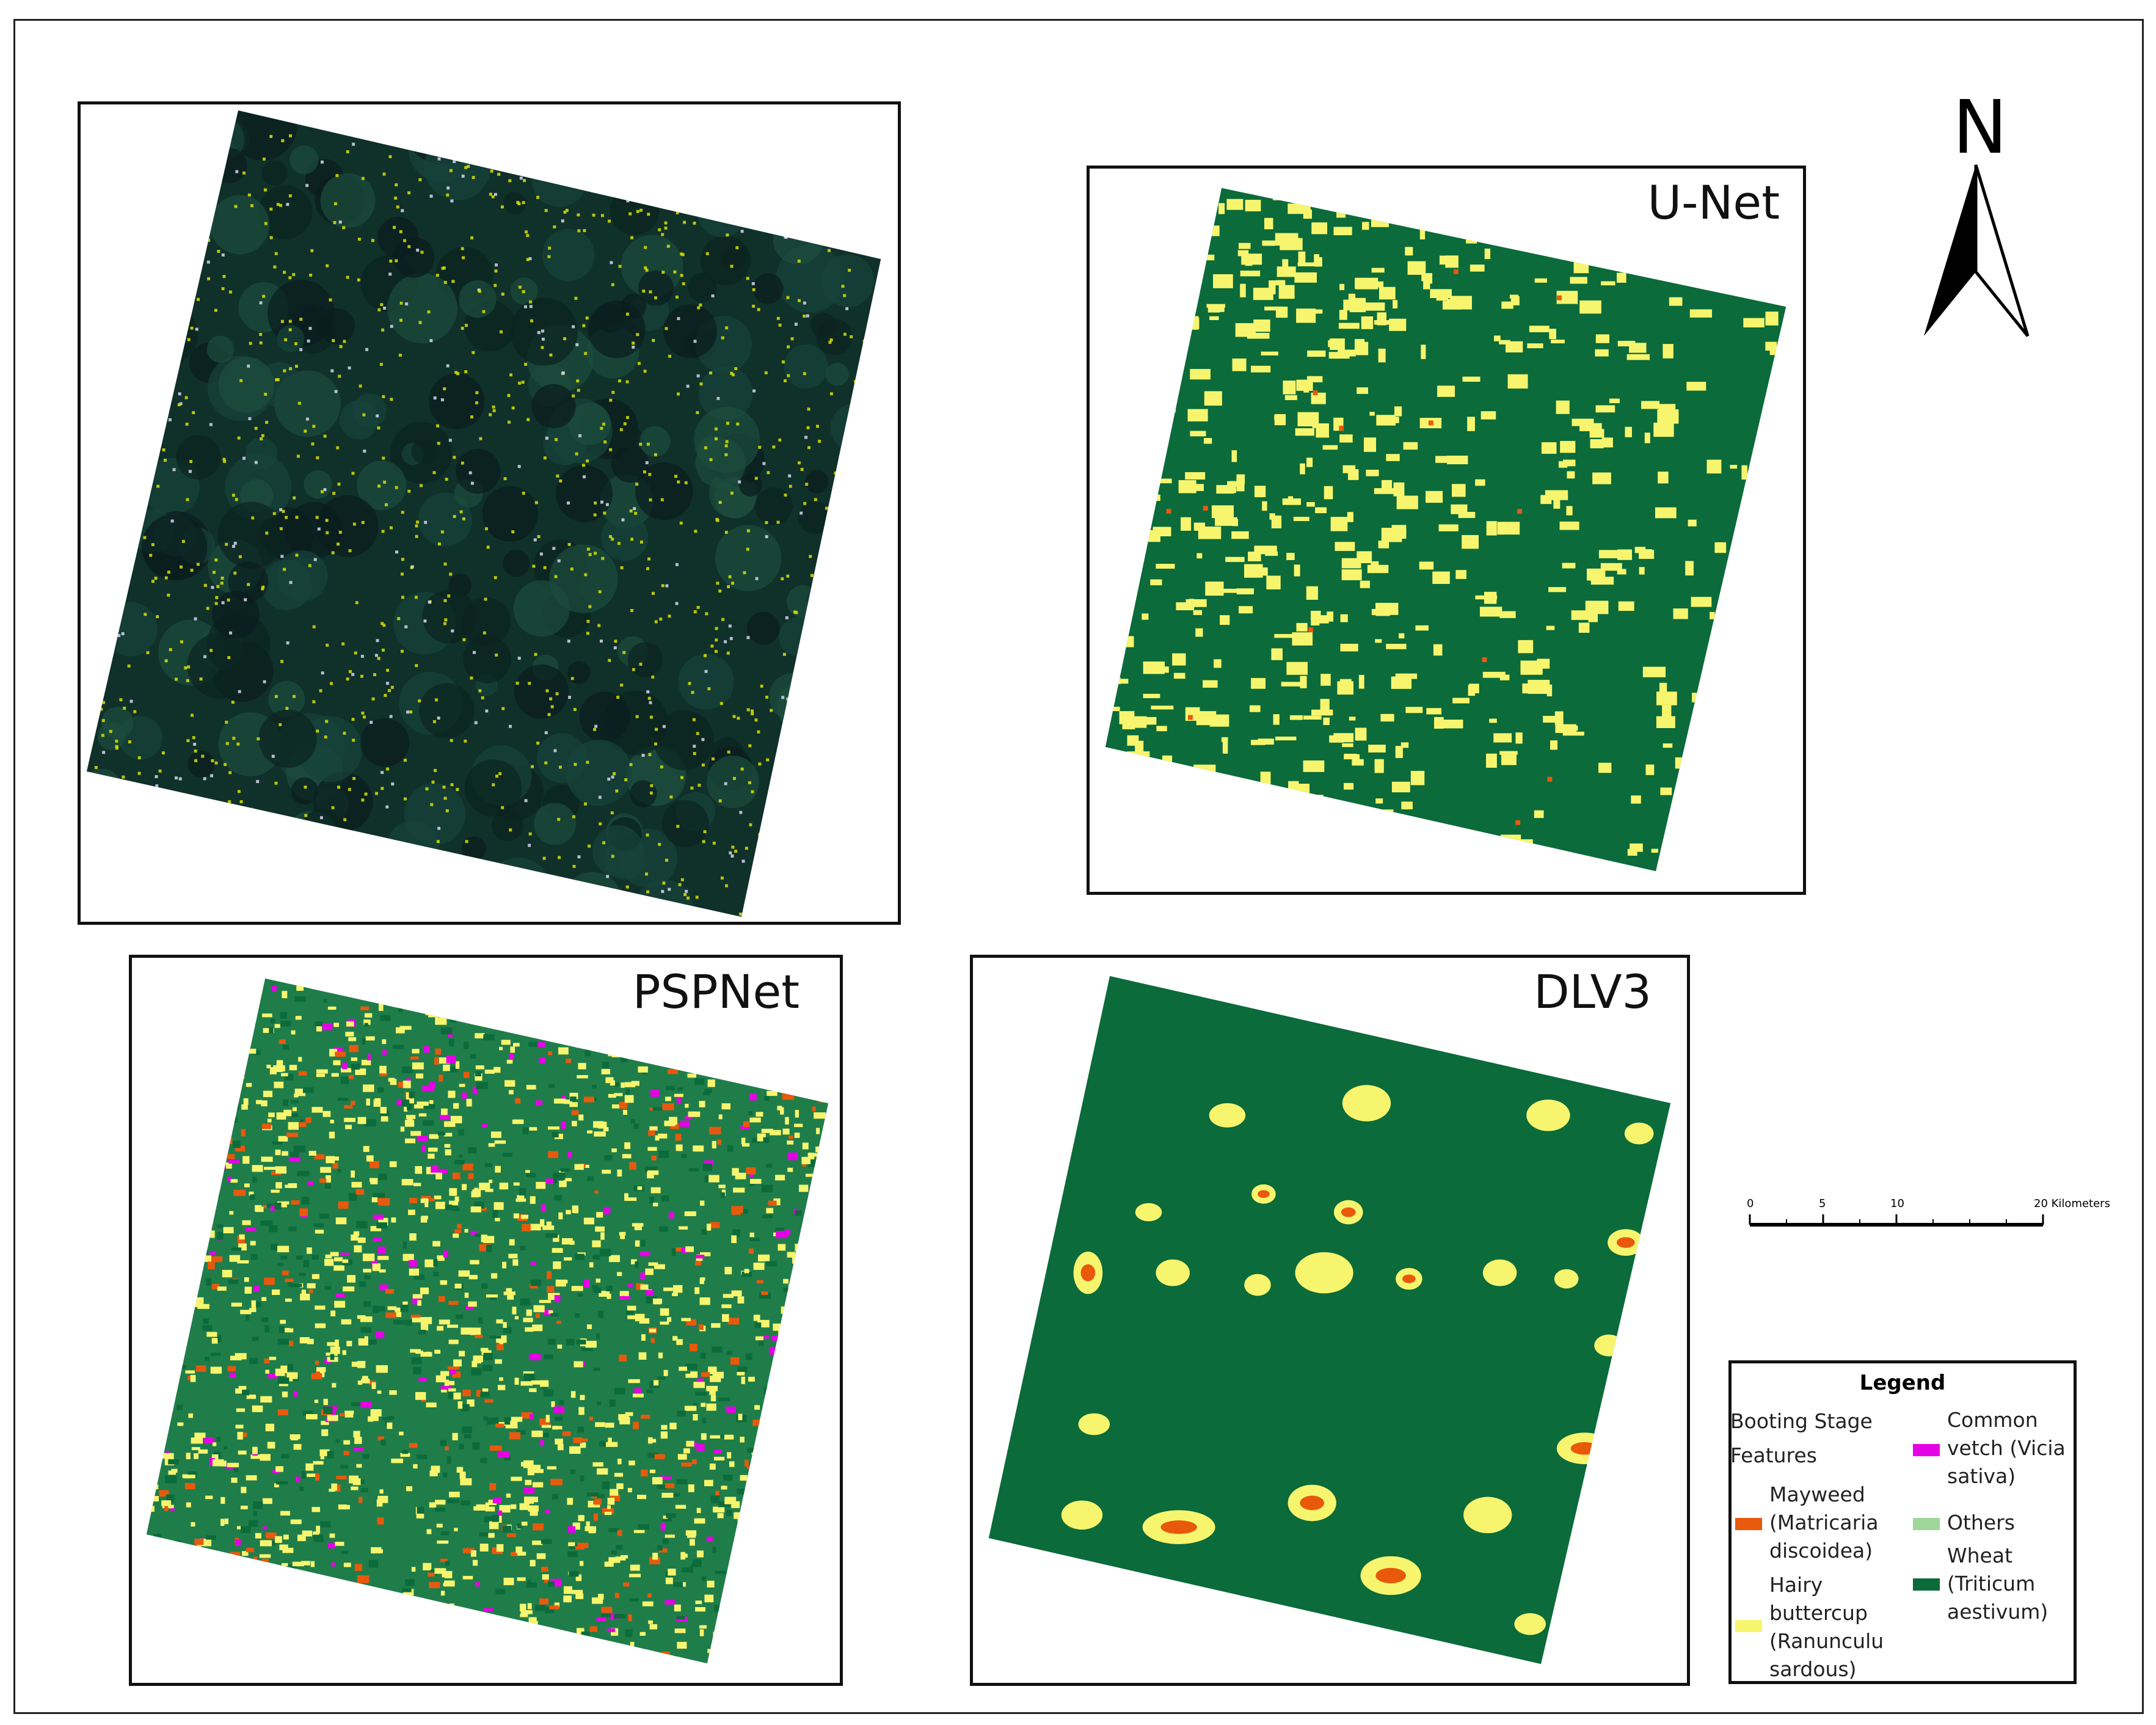 This screenshot has height=1725, width=2156. What do you see at coordinates (1826, 1627) in the screenshot?
I see `legend-item-buttercup: Hairy buttercup (Ranunculu sardous)` at bounding box center [1826, 1627].